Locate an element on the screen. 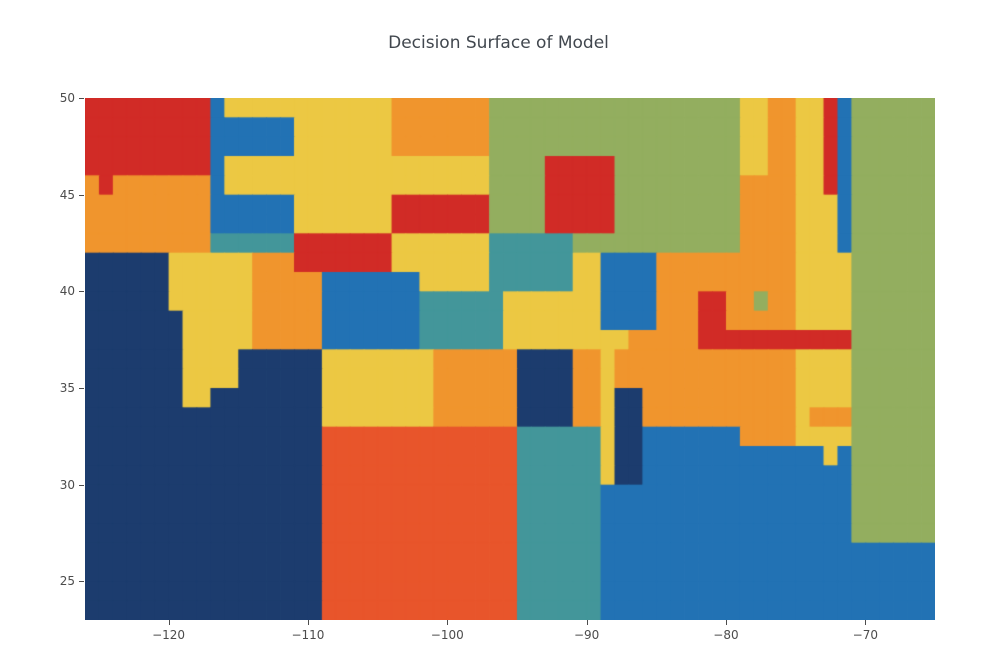 The height and width of the screenshot is (667, 997). y-tick-label: 40 is located at coordinates (67, 291).